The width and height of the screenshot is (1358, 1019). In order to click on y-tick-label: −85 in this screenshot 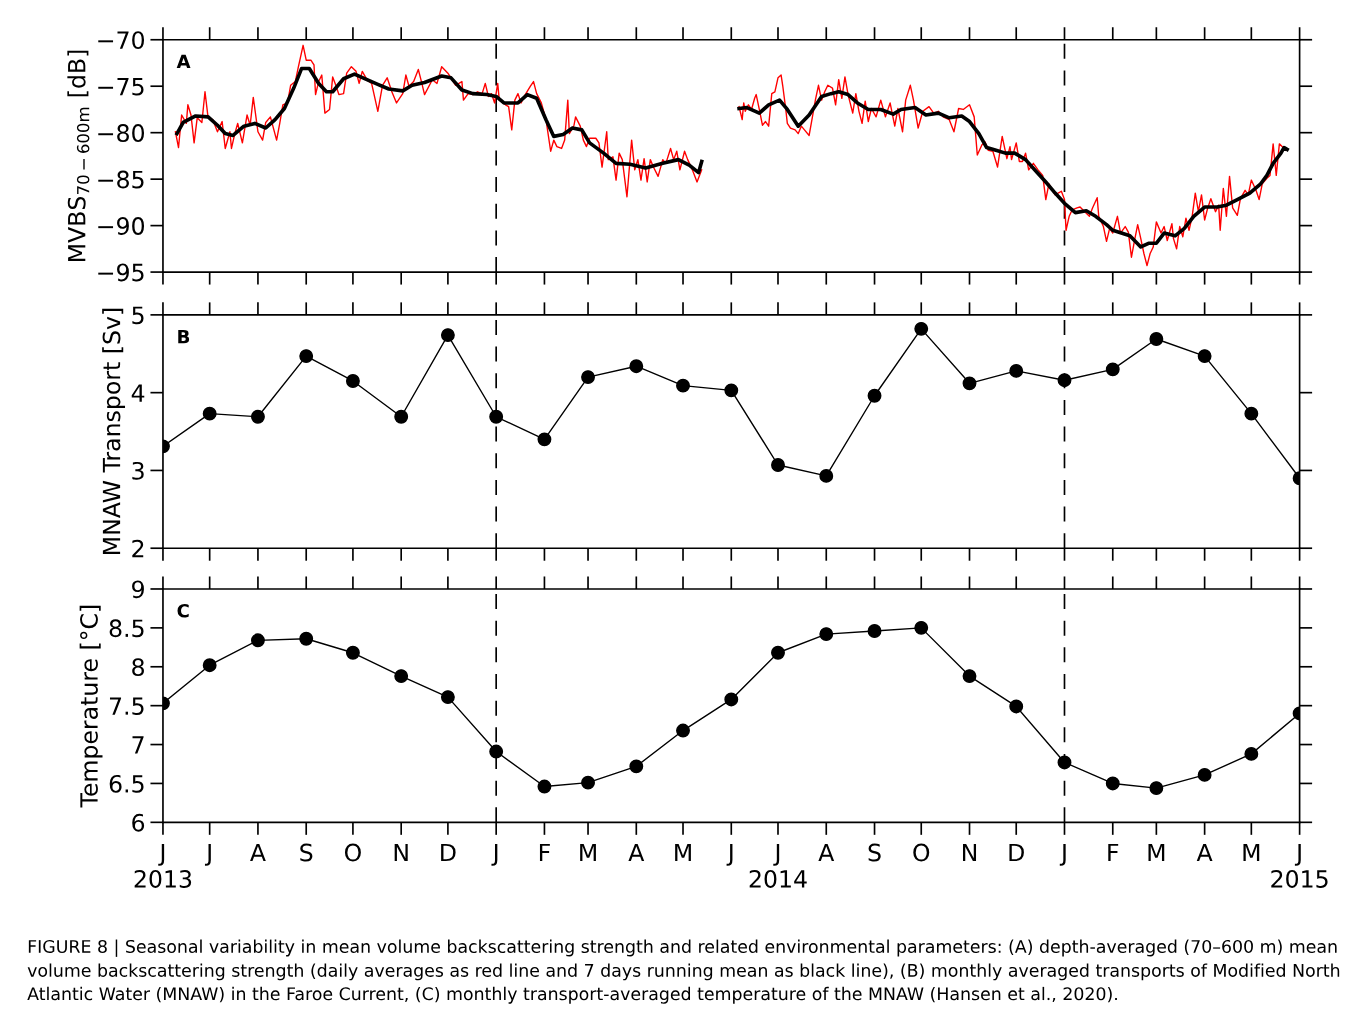, I will do `click(121, 179)`.